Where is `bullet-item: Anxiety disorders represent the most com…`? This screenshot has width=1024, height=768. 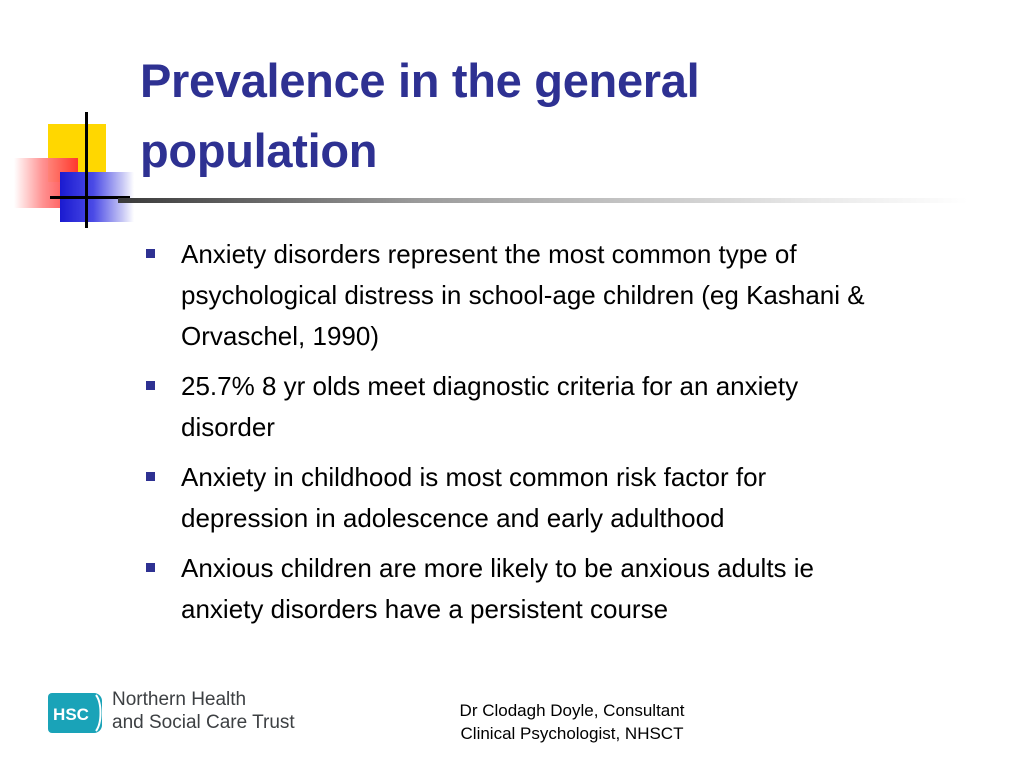 bullet-item: Anxiety disorders represent the most com… is located at coordinates (570, 295).